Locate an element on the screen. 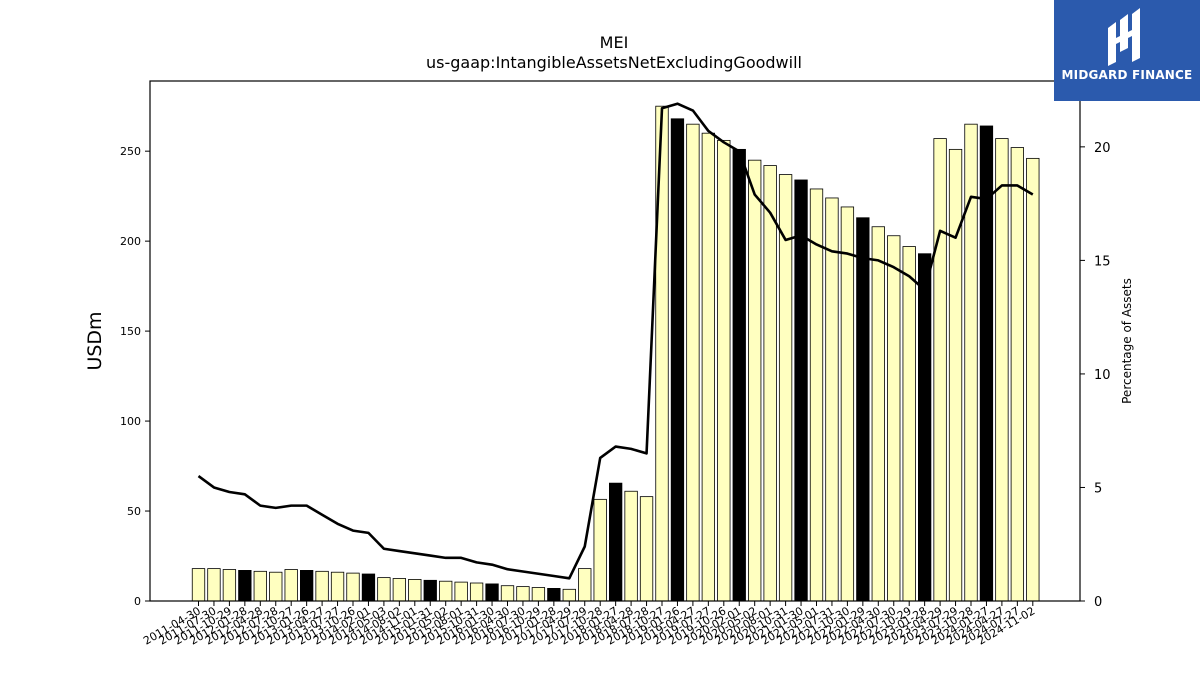  y-axis-label: USDm is located at coordinates (95, 340).